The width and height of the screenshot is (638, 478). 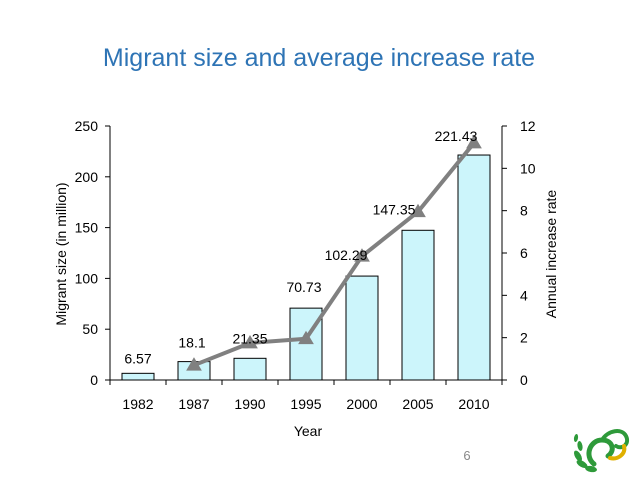 What do you see at coordinates (601, 451) in the screenshot?
I see `olive-branch-logo` at bounding box center [601, 451].